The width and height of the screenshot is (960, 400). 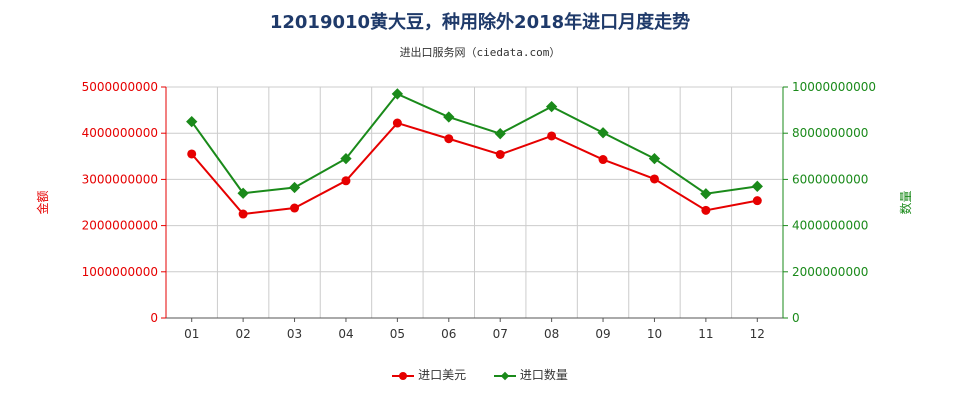 What do you see at coordinates (120, 226) in the screenshot?
I see `y-left-tick-label: 2000000000` at bounding box center [120, 226].